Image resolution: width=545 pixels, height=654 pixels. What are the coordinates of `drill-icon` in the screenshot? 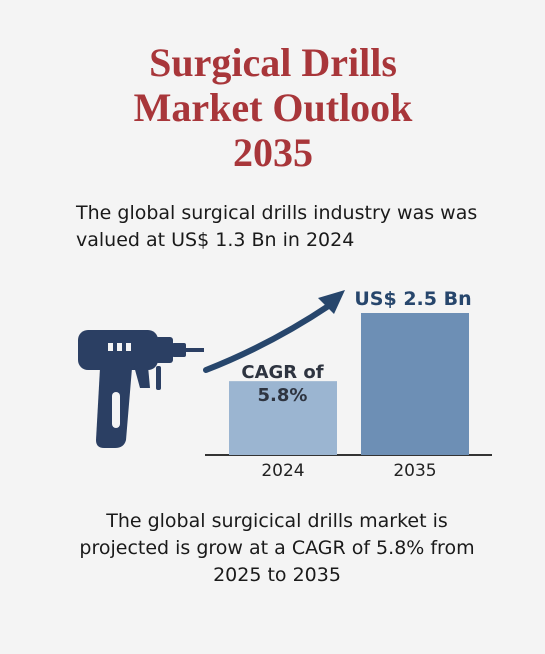 It's located at (141, 389).